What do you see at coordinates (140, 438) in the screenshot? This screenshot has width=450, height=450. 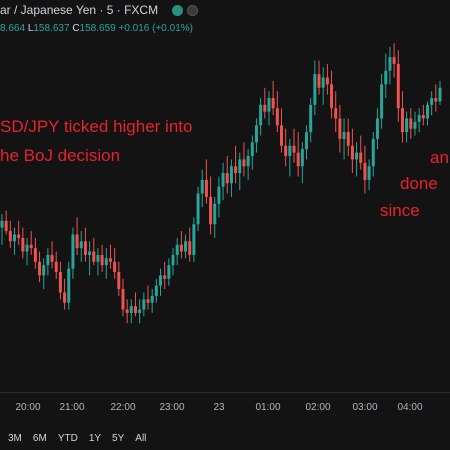 I see `range-button-all: All` at bounding box center [140, 438].